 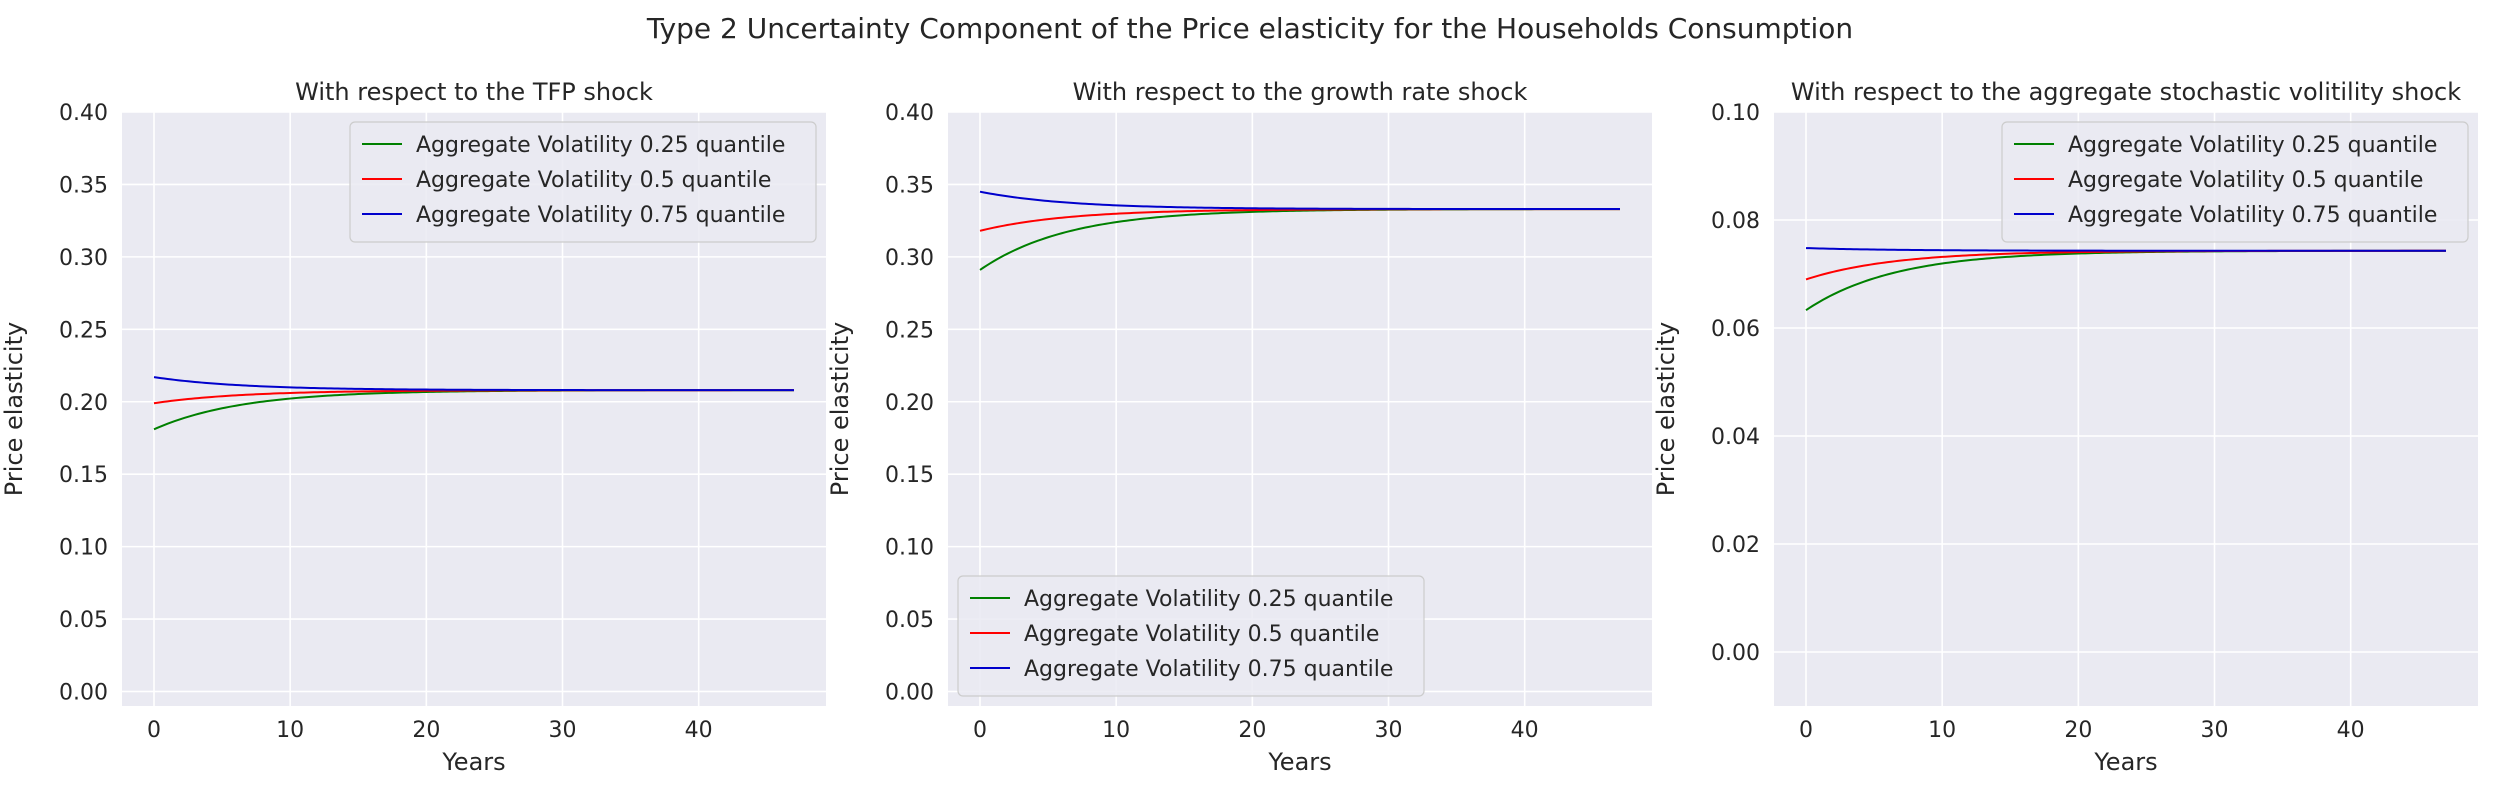 What do you see at coordinates (1735, 545) in the screenshot?
I see `y-tick-label: 0.02` at bounding box center [1735, 545].